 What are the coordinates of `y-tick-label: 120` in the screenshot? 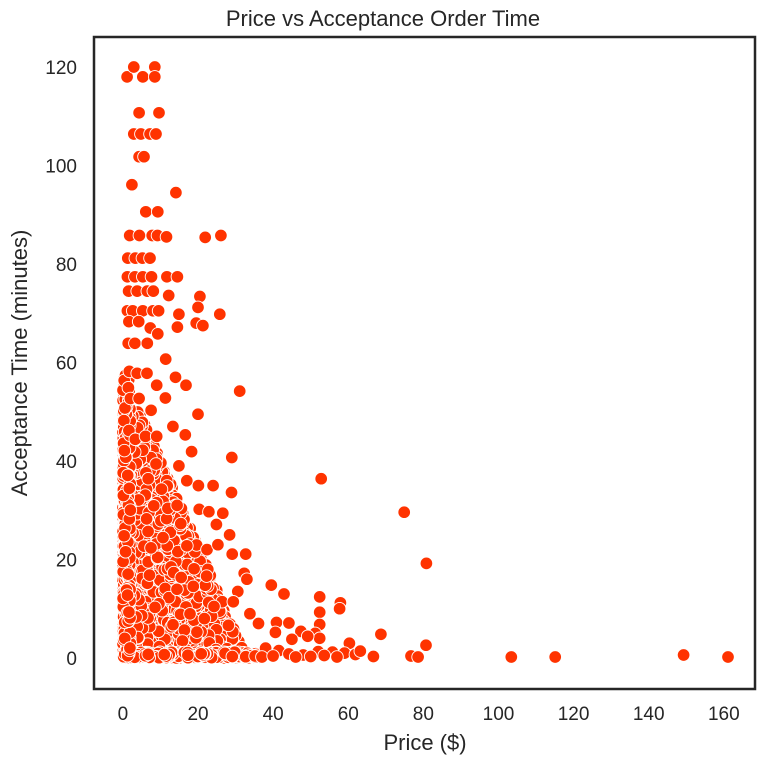 It's located at (61, 68).